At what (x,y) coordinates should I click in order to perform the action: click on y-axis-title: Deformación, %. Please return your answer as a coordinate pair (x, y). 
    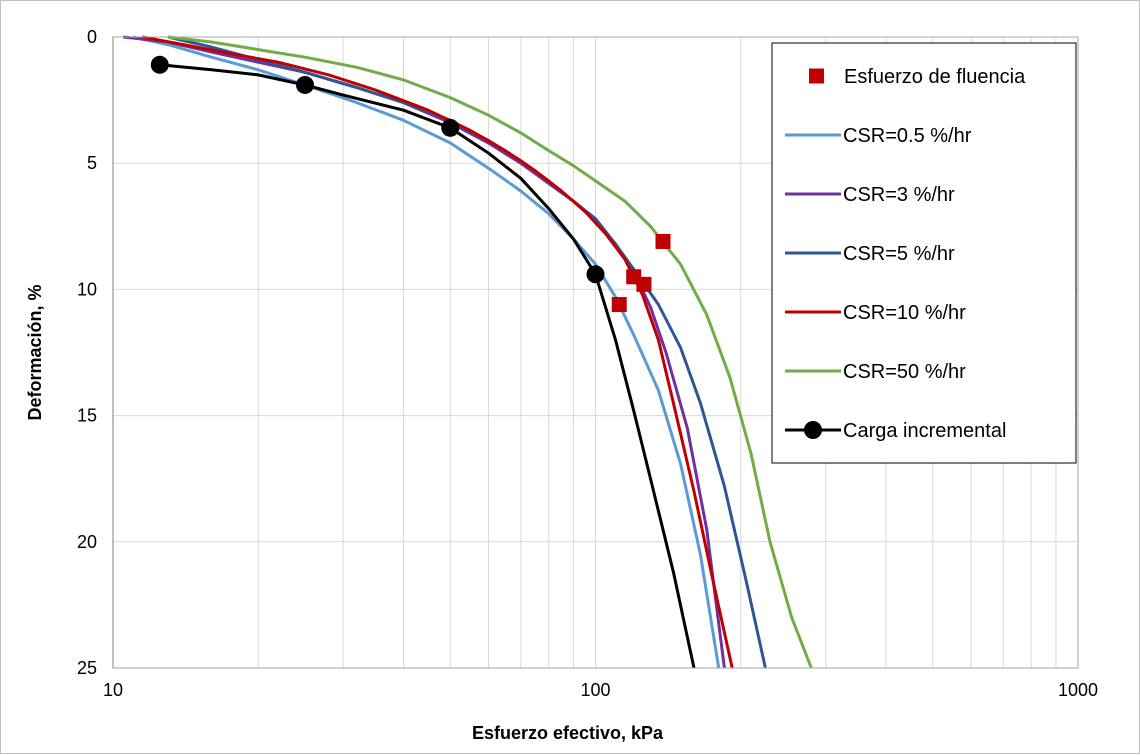
    Looking at the image, I should click on (35, 352).